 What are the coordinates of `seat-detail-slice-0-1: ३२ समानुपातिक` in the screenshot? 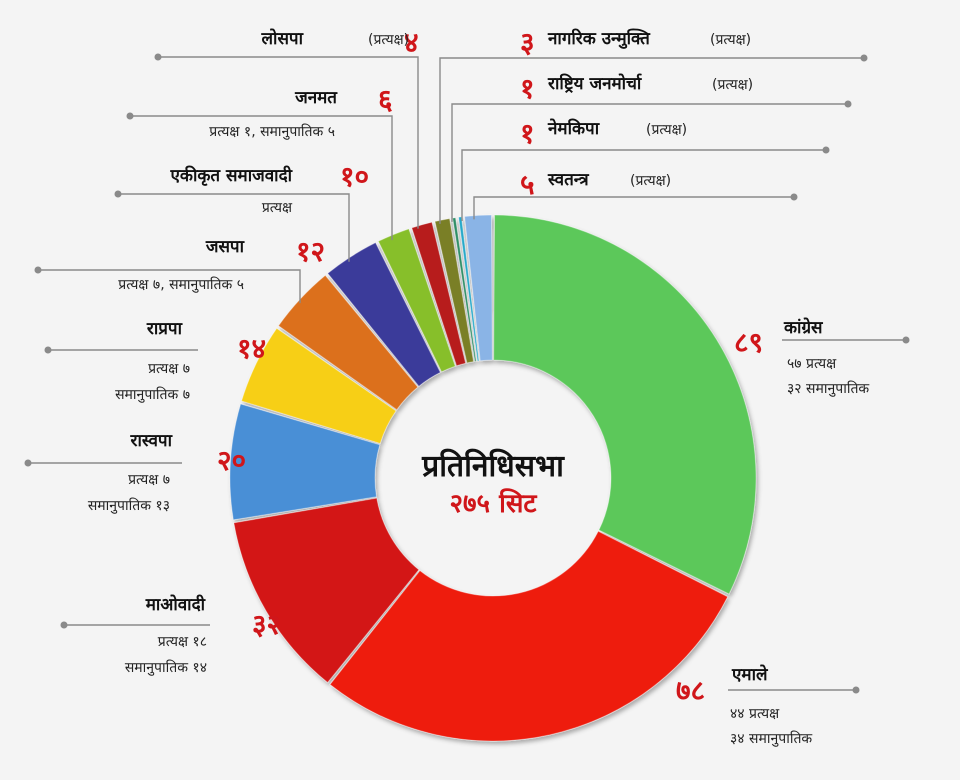 It's located at (828, 388).